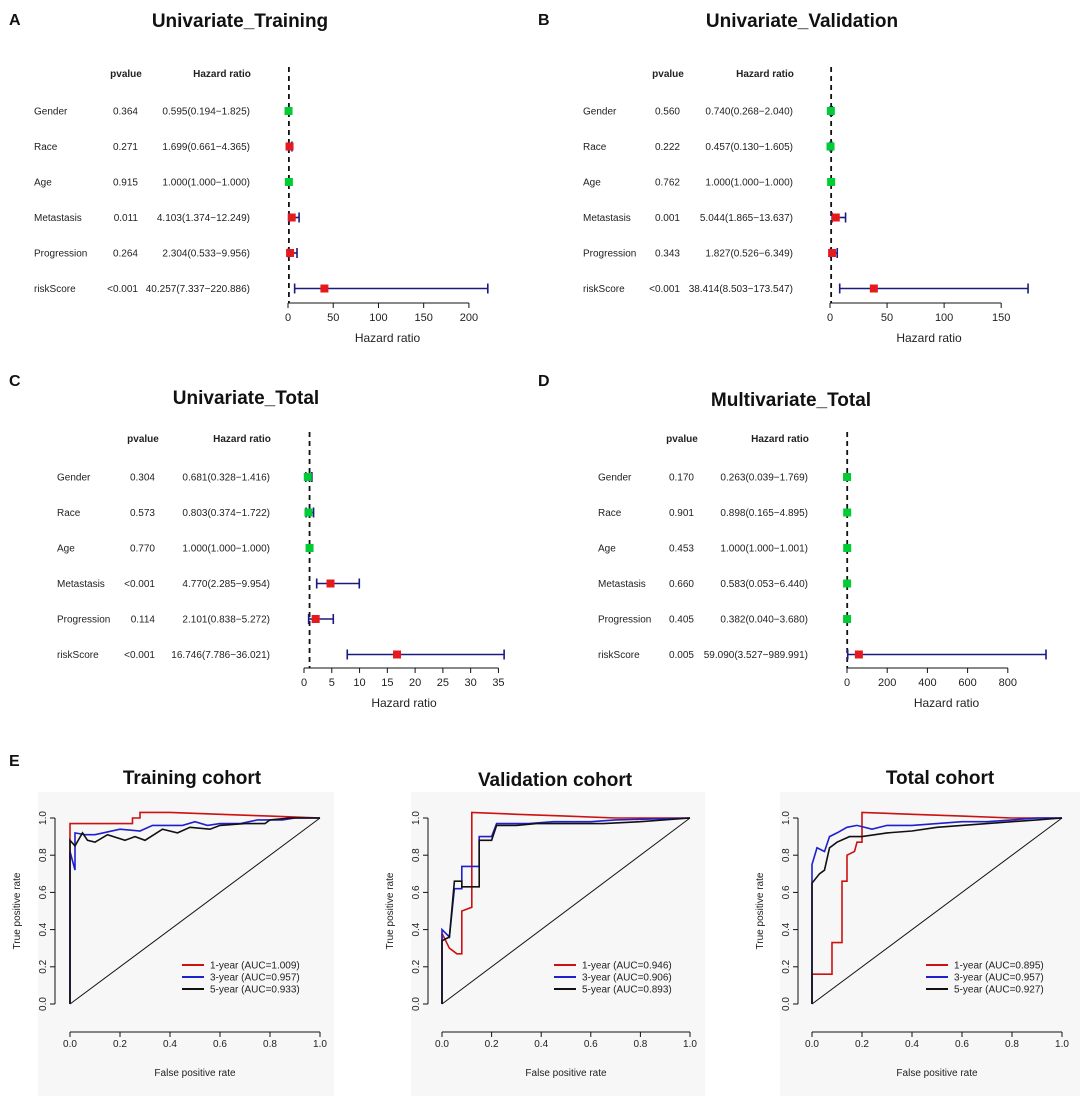 The width and height of the screenshot is (1084, 1118). Describe the element at coordinates (627, 990) in the screenshot. I see `roc-validation-legend-label: 5-year (AUC=0.893)` at that location.